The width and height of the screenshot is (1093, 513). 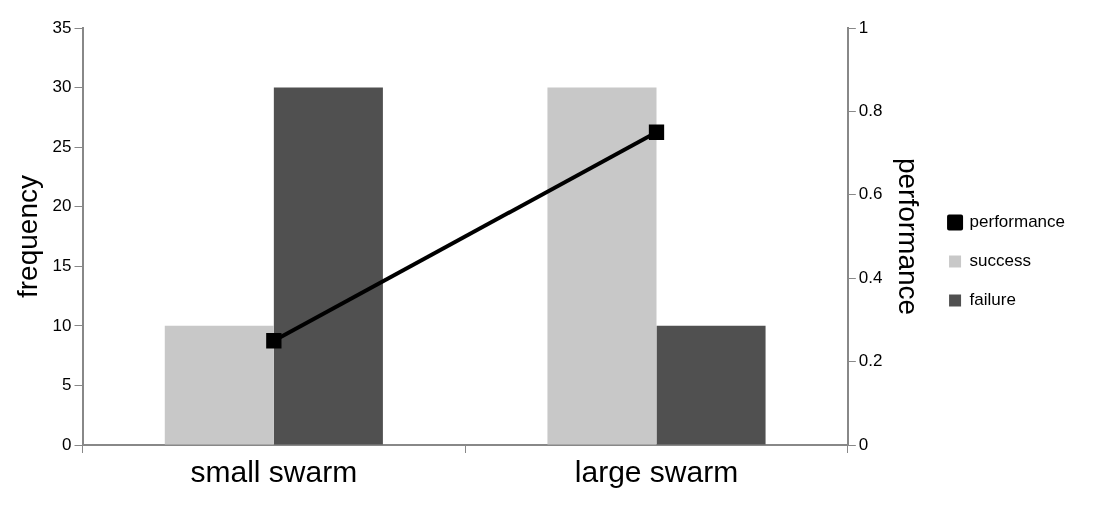 I want to click on y-tick-label: 30, so click(x=62, y=87).